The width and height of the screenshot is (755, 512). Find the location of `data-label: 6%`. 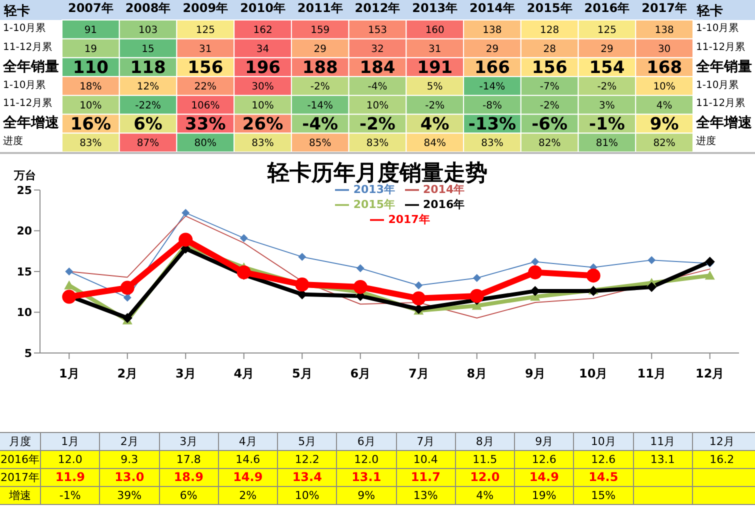

data-label: 6% is located at coordinates (148, 124).